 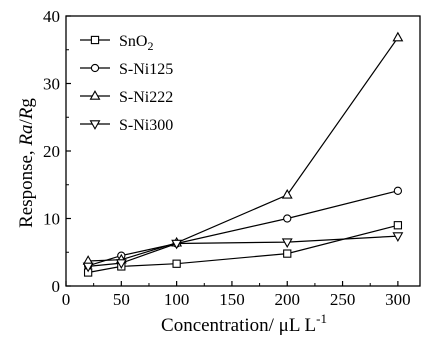 I want to click on legend-item: SnO2, so click(x=116, y=43).